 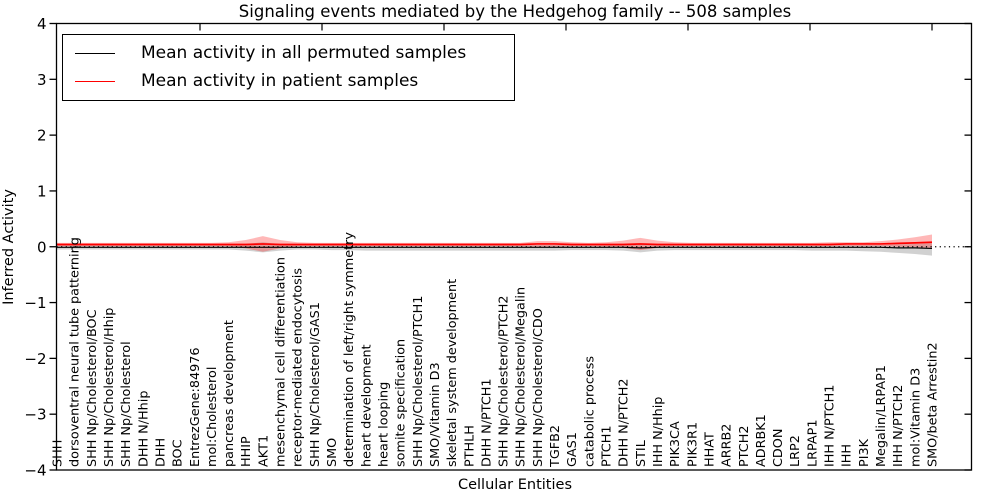 I want to click on x-tick-label: DHH, so click(x=160, y=452).